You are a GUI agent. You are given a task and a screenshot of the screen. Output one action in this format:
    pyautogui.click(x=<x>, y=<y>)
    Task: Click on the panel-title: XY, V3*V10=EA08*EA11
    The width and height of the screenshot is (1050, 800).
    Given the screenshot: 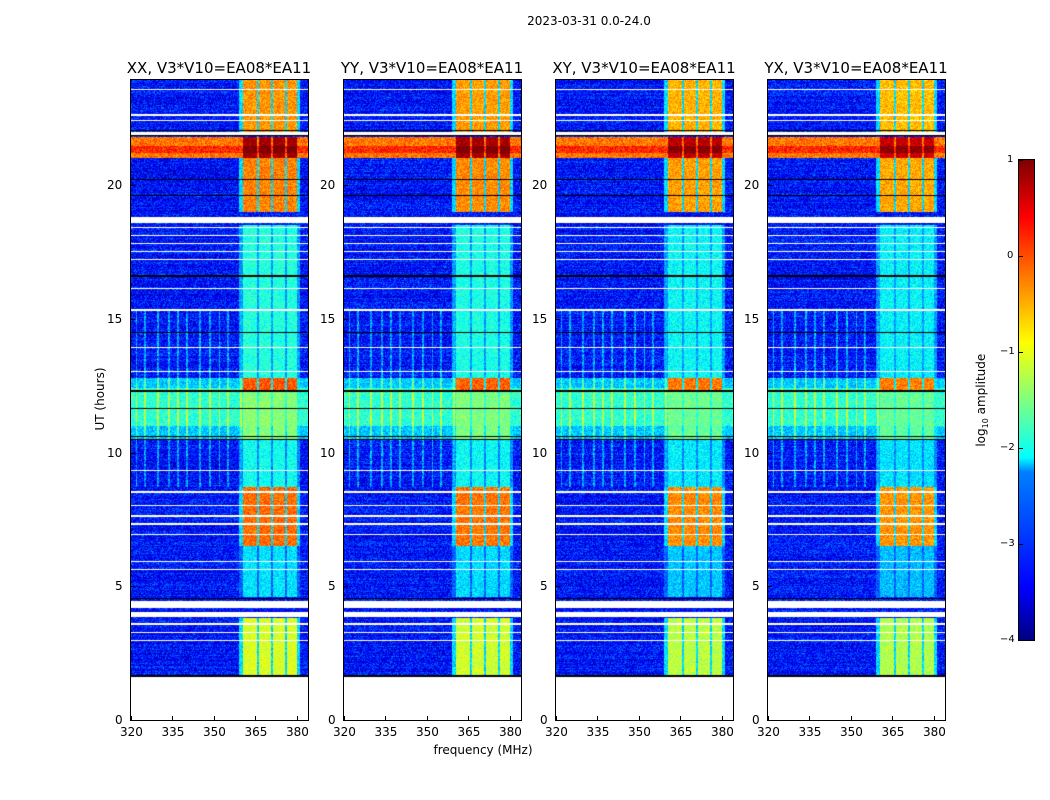 What is the action you would take?
    pyautogui.click(x=644, y=68)
    